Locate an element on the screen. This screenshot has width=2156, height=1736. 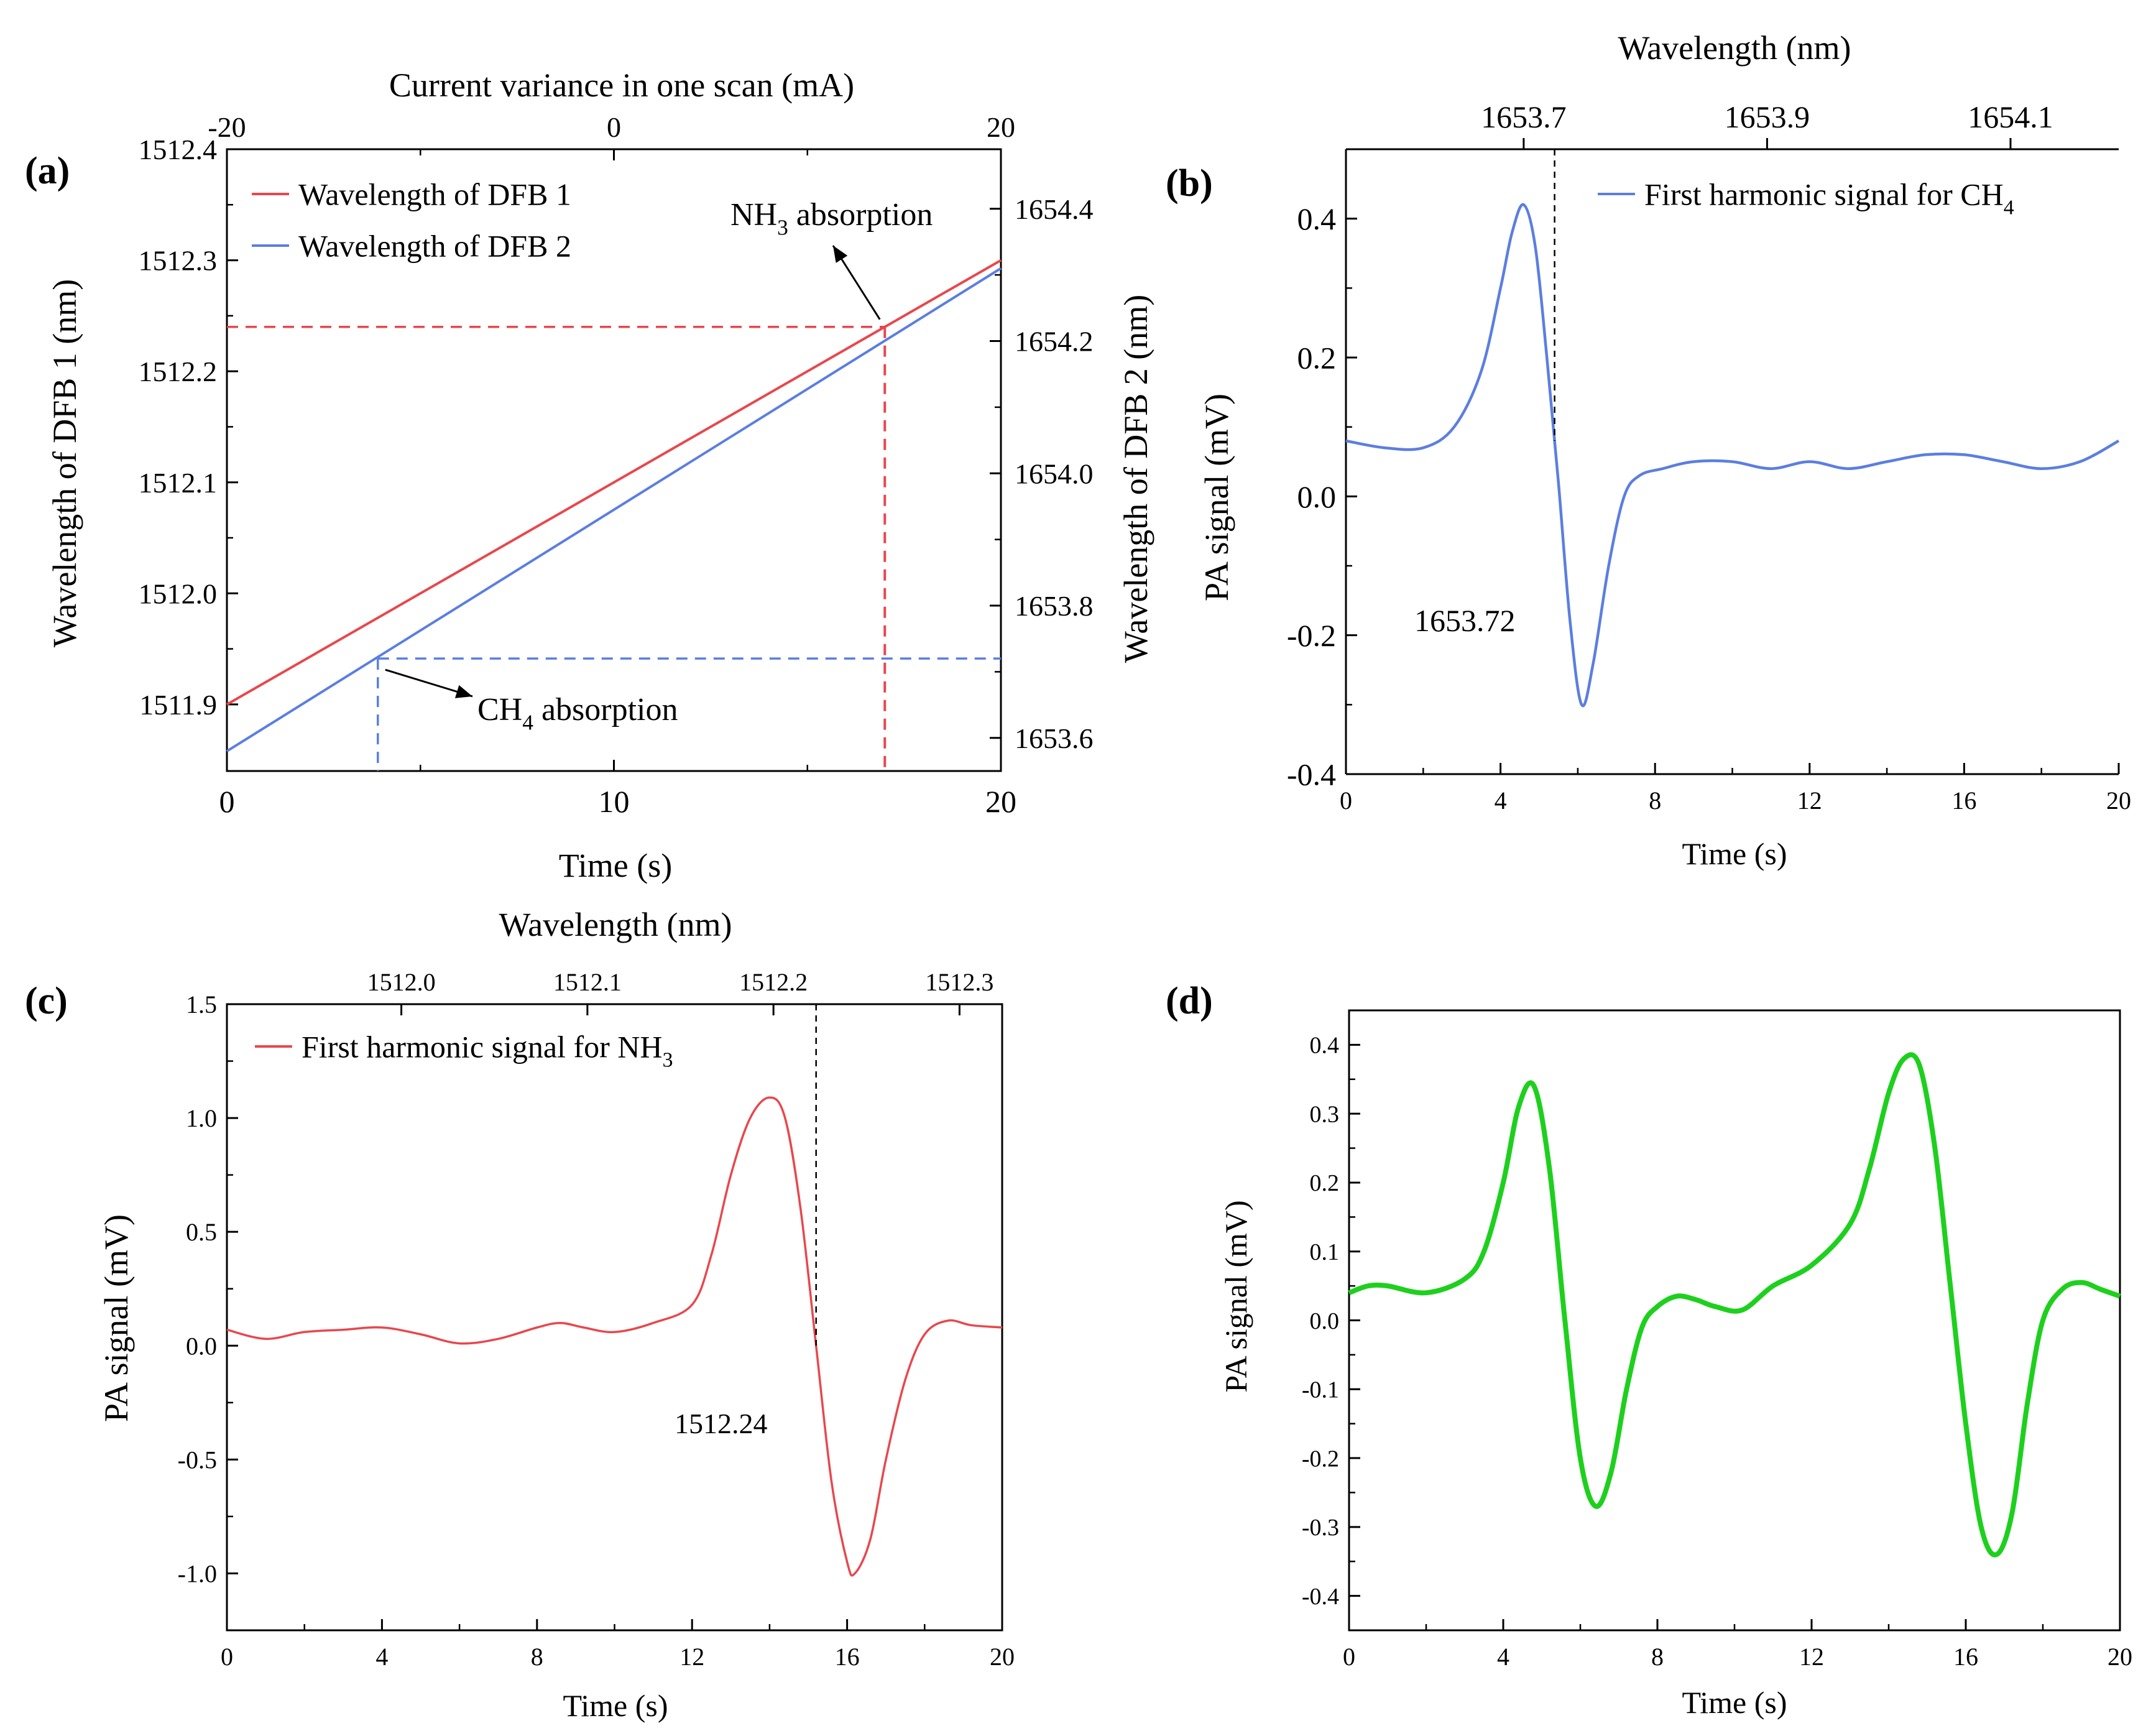
annotation-nh3: NH3 absorption is located at coordinates (831, 218).